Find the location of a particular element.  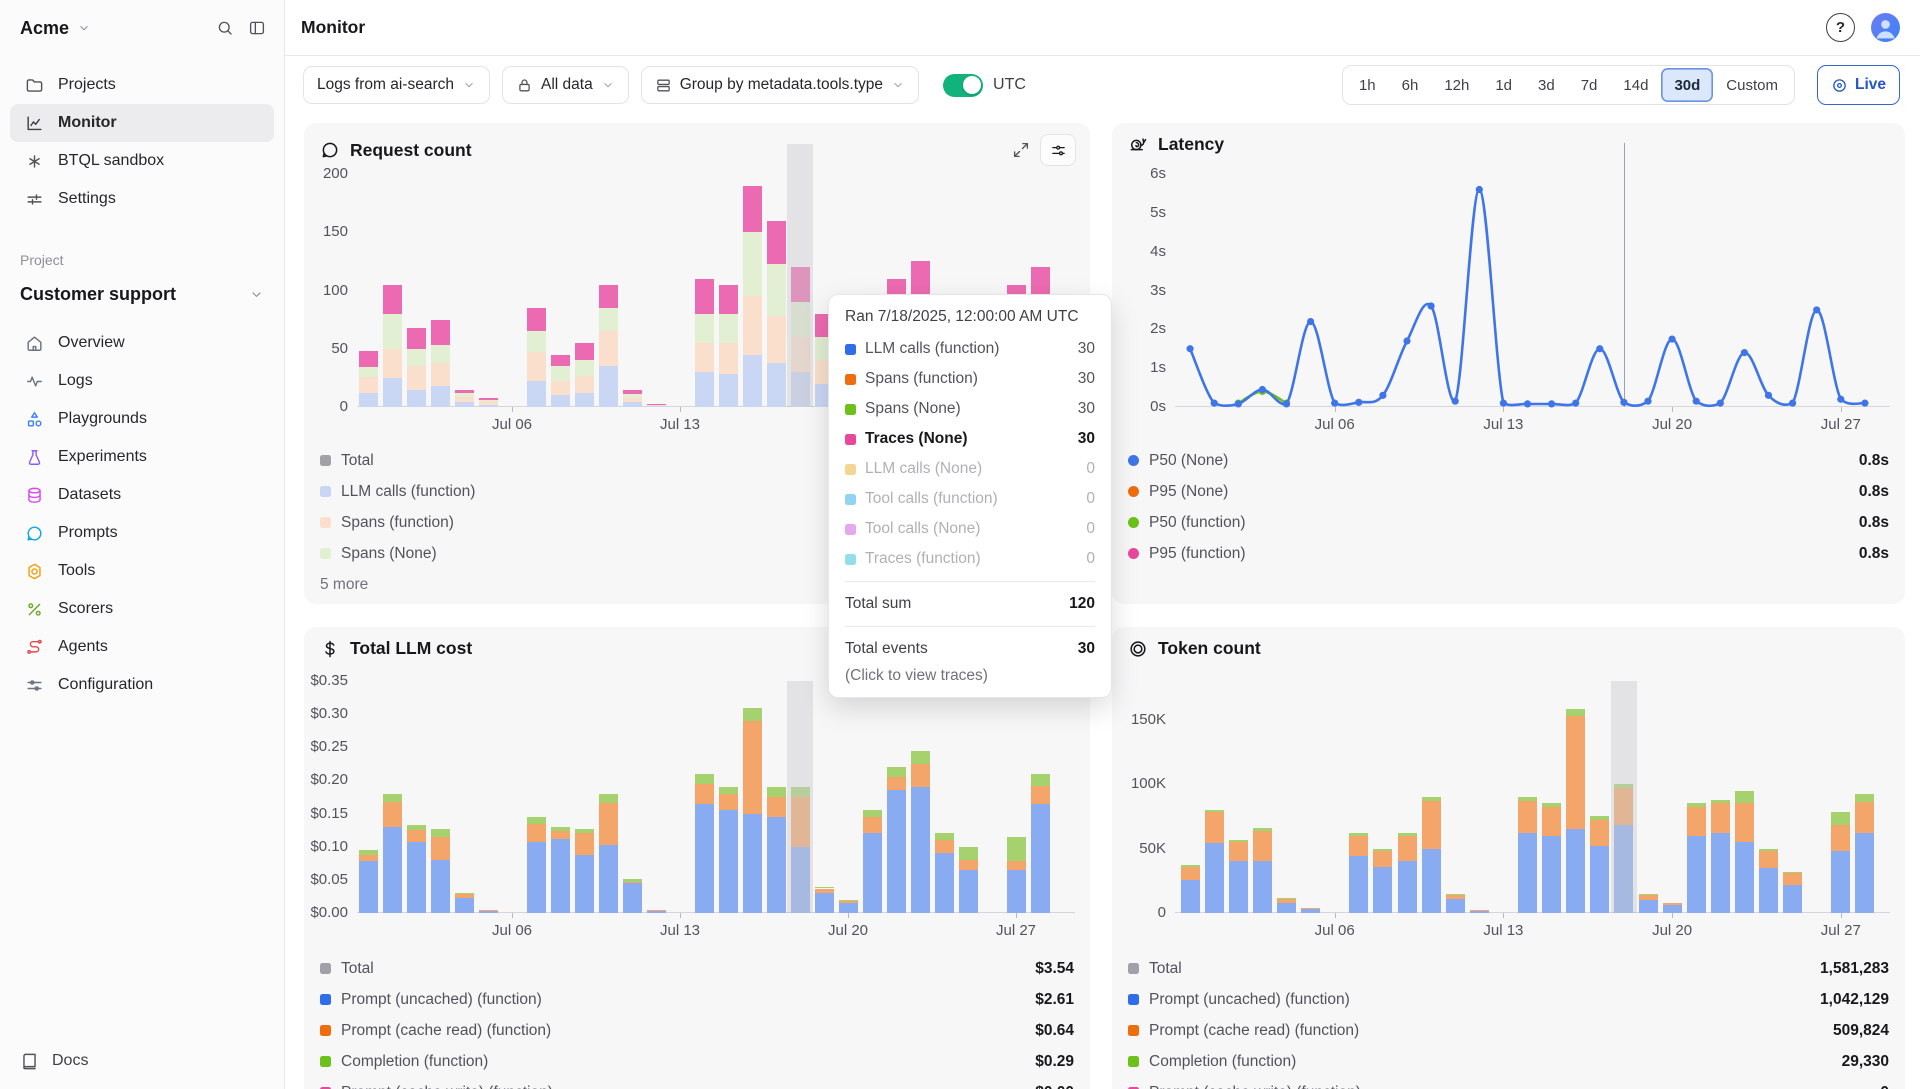

legend-item: Total 1,581,283 is located at coordinates (1508, 968).